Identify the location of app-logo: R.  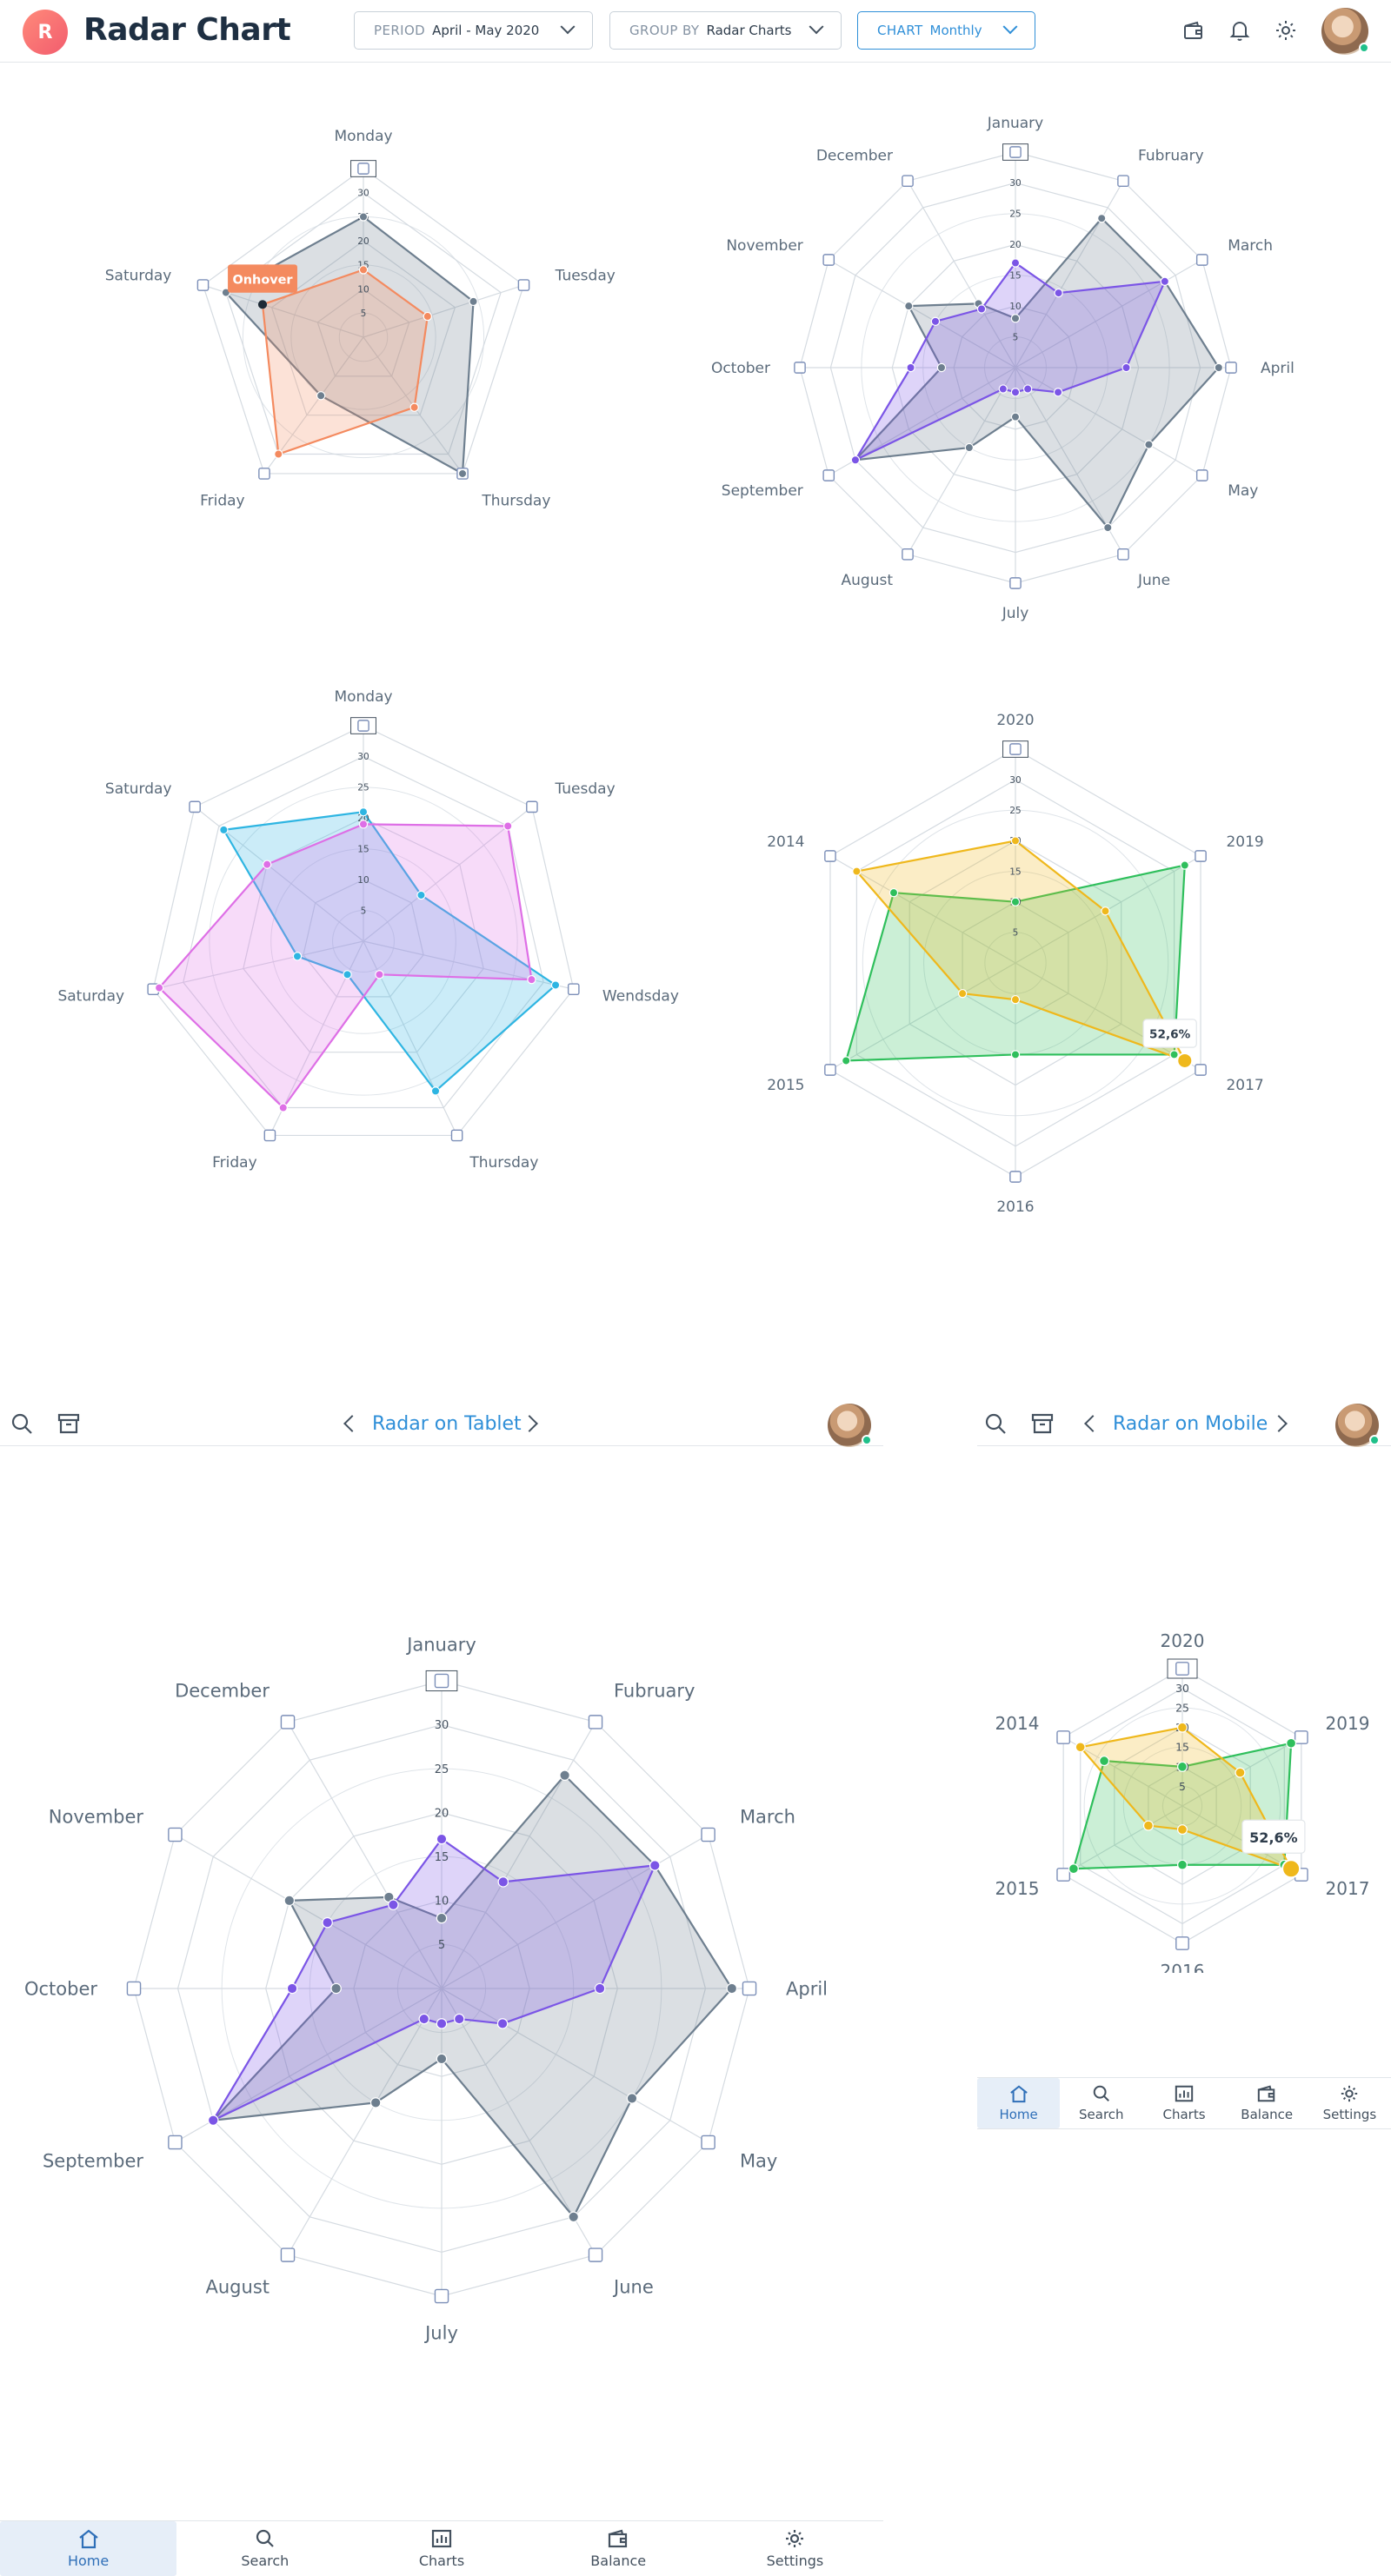
(45, 32).